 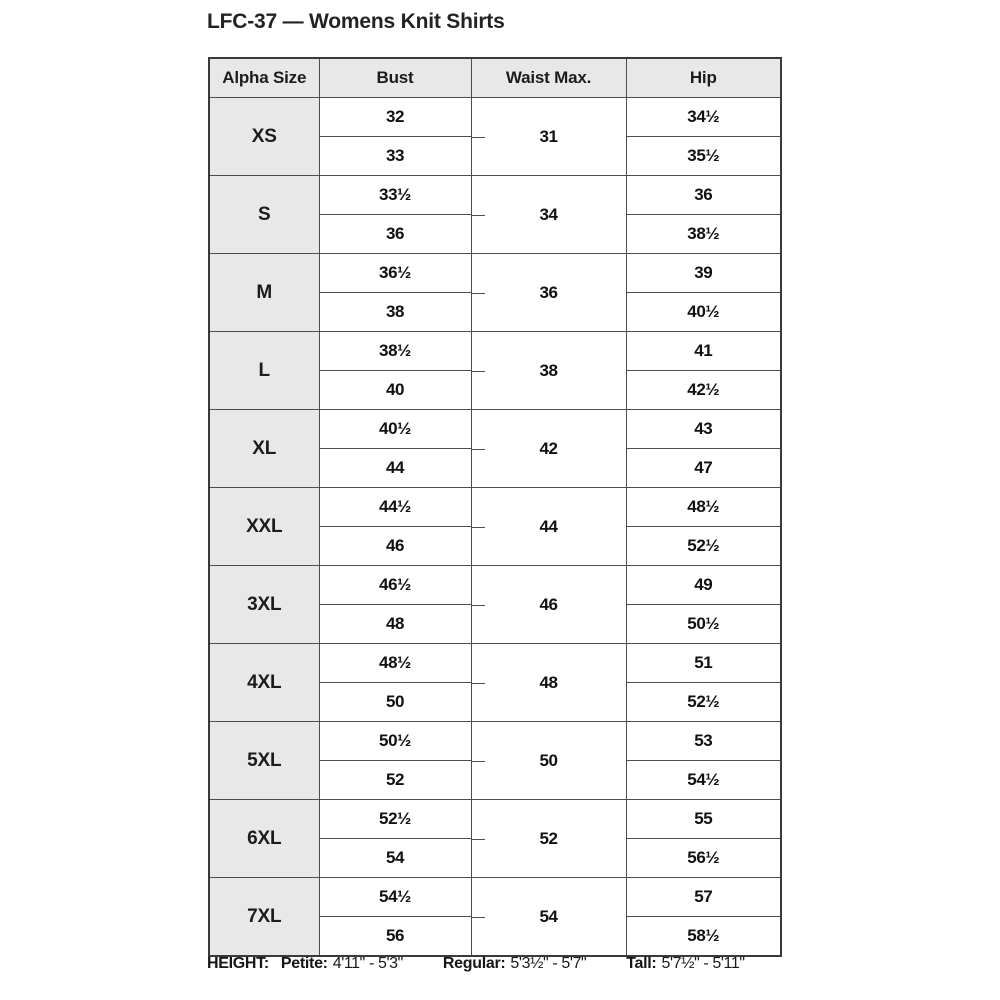 I want to click on bust-lower-cell: 36, so click(x=395, y=234).